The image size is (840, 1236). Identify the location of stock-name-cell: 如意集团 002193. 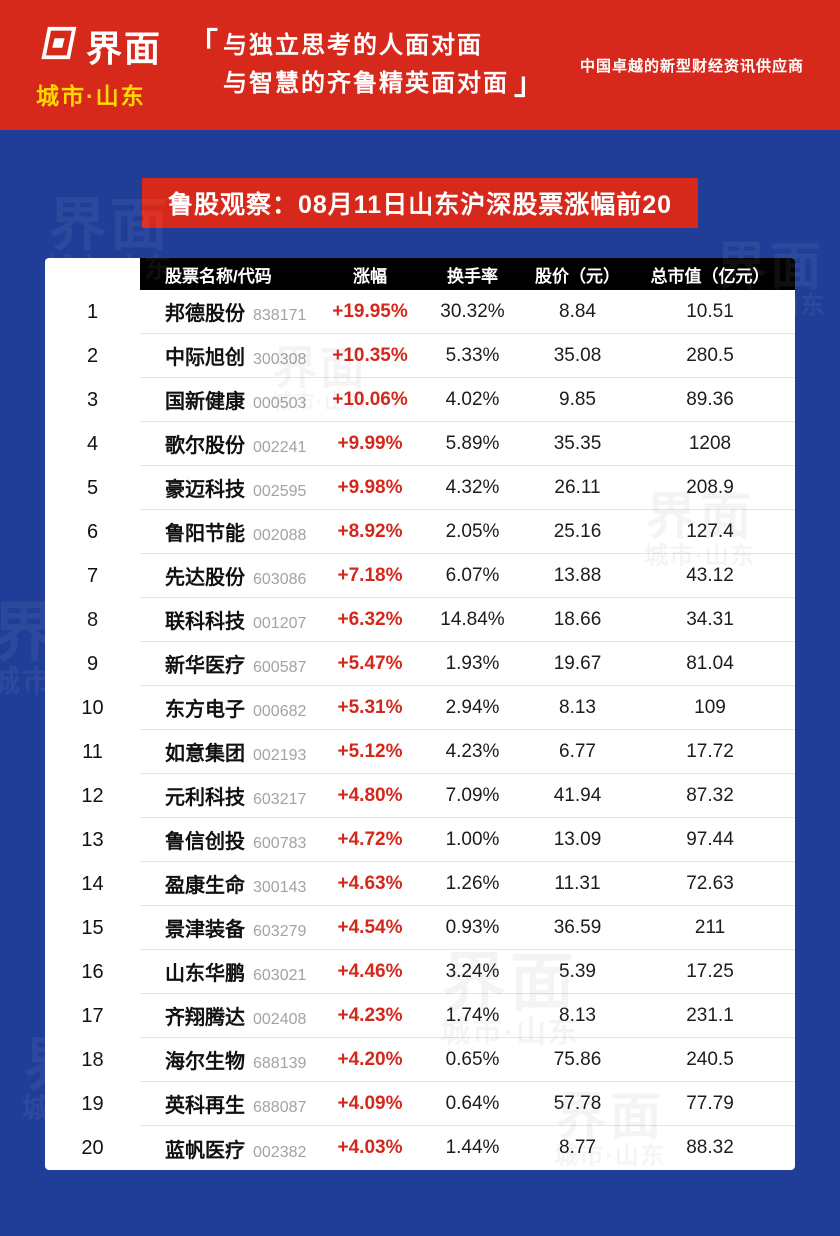
(232, 751).